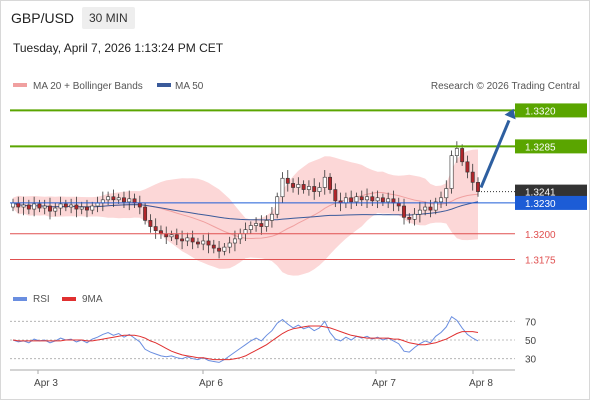 The image size is (590, 400). I want to click on level-current-1.3241: 1.3241, so click(532, 191).